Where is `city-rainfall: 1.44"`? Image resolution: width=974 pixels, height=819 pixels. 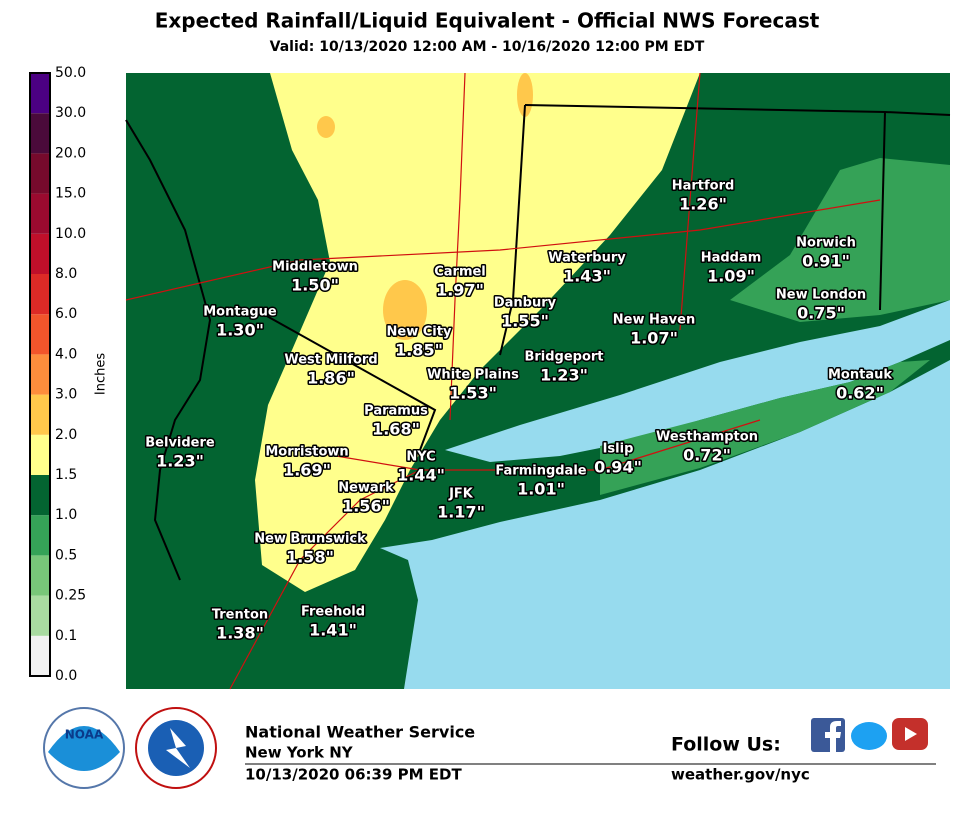
city-rainfall: 1.44" is located at coordinates (421, 475).